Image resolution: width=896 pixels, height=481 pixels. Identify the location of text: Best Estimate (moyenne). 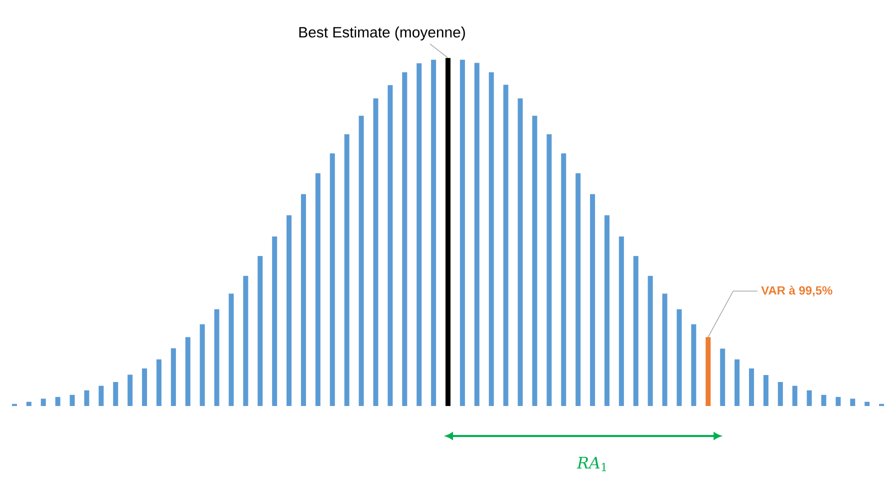
(382, 33).